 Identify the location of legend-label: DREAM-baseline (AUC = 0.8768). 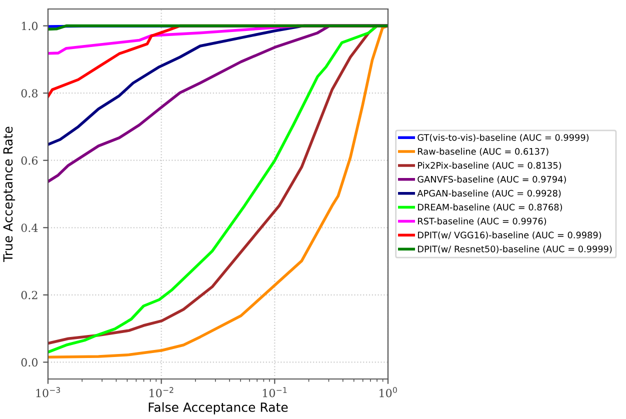
(490, 208).